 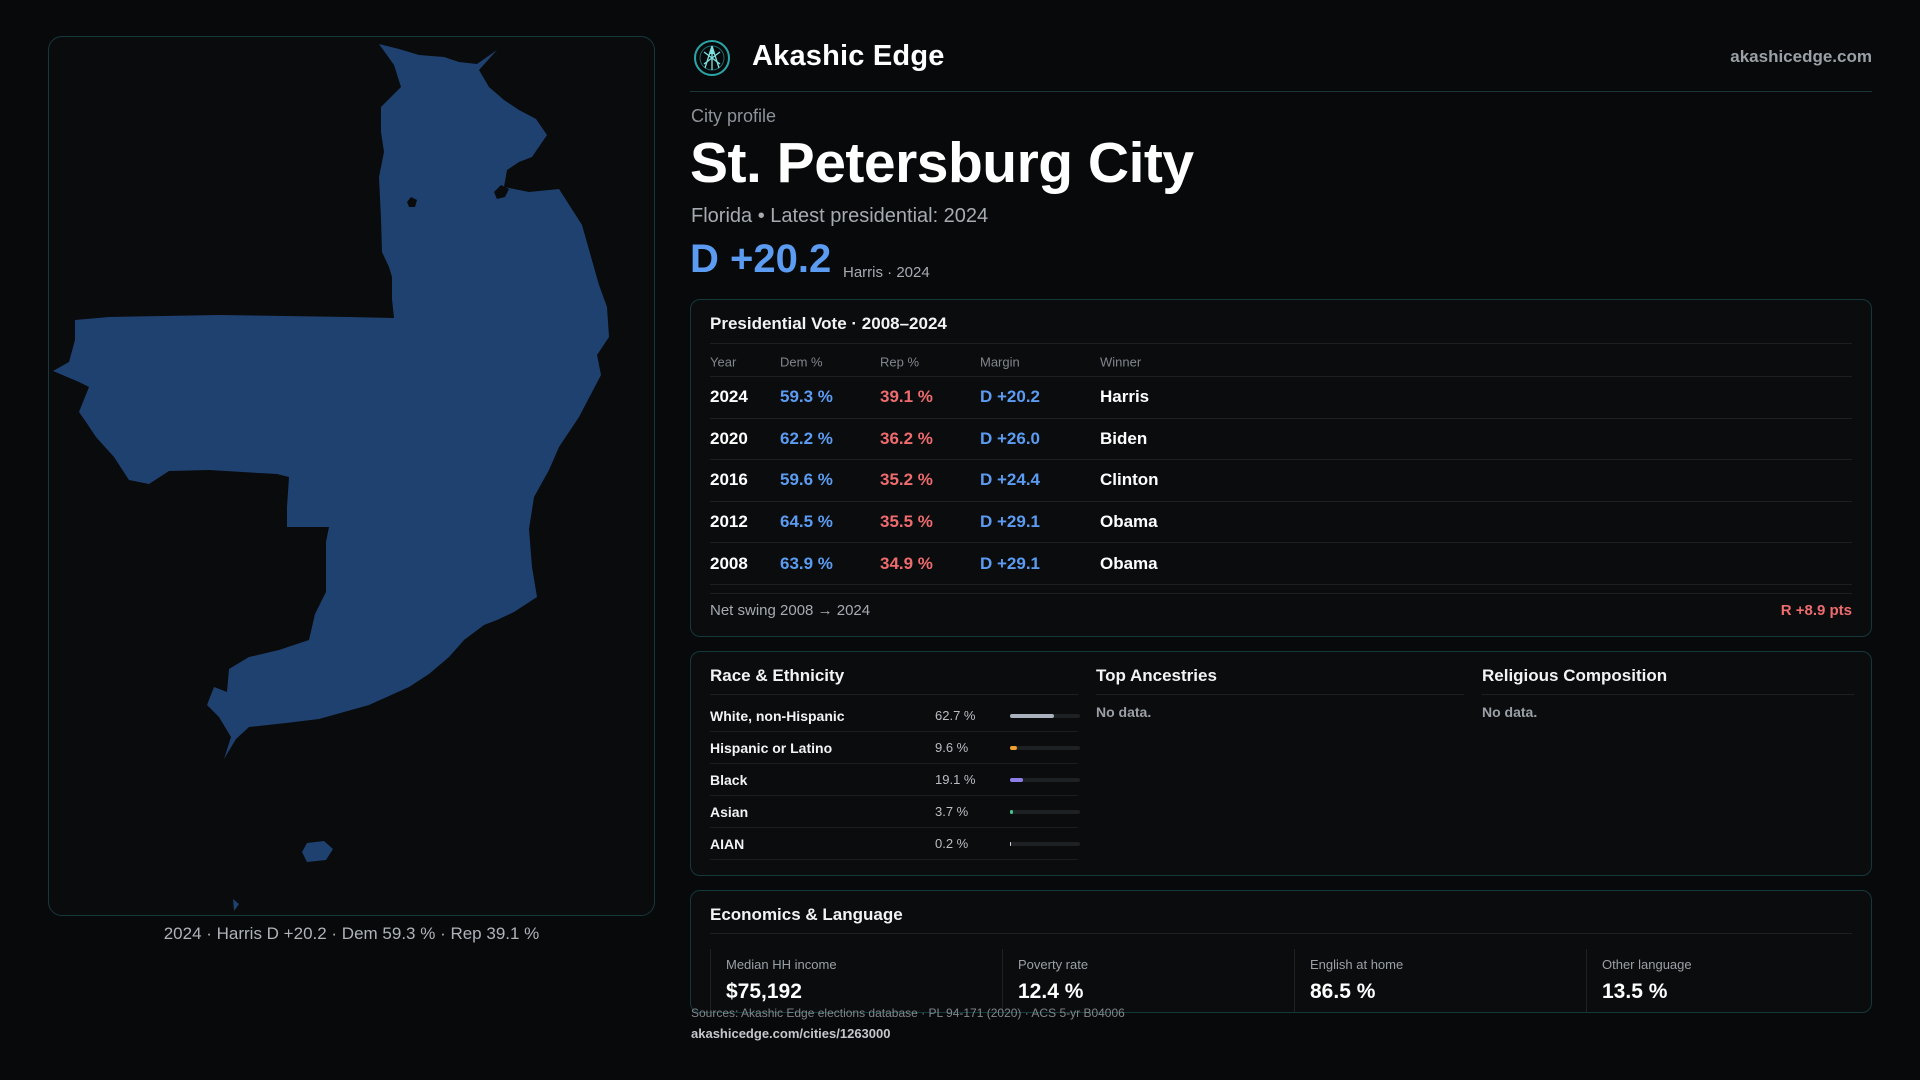 What do you see at coordinates (806, 480) in the screenshot?
I see `cell-dem: 59.6 %` at bounding box center [806, 480].